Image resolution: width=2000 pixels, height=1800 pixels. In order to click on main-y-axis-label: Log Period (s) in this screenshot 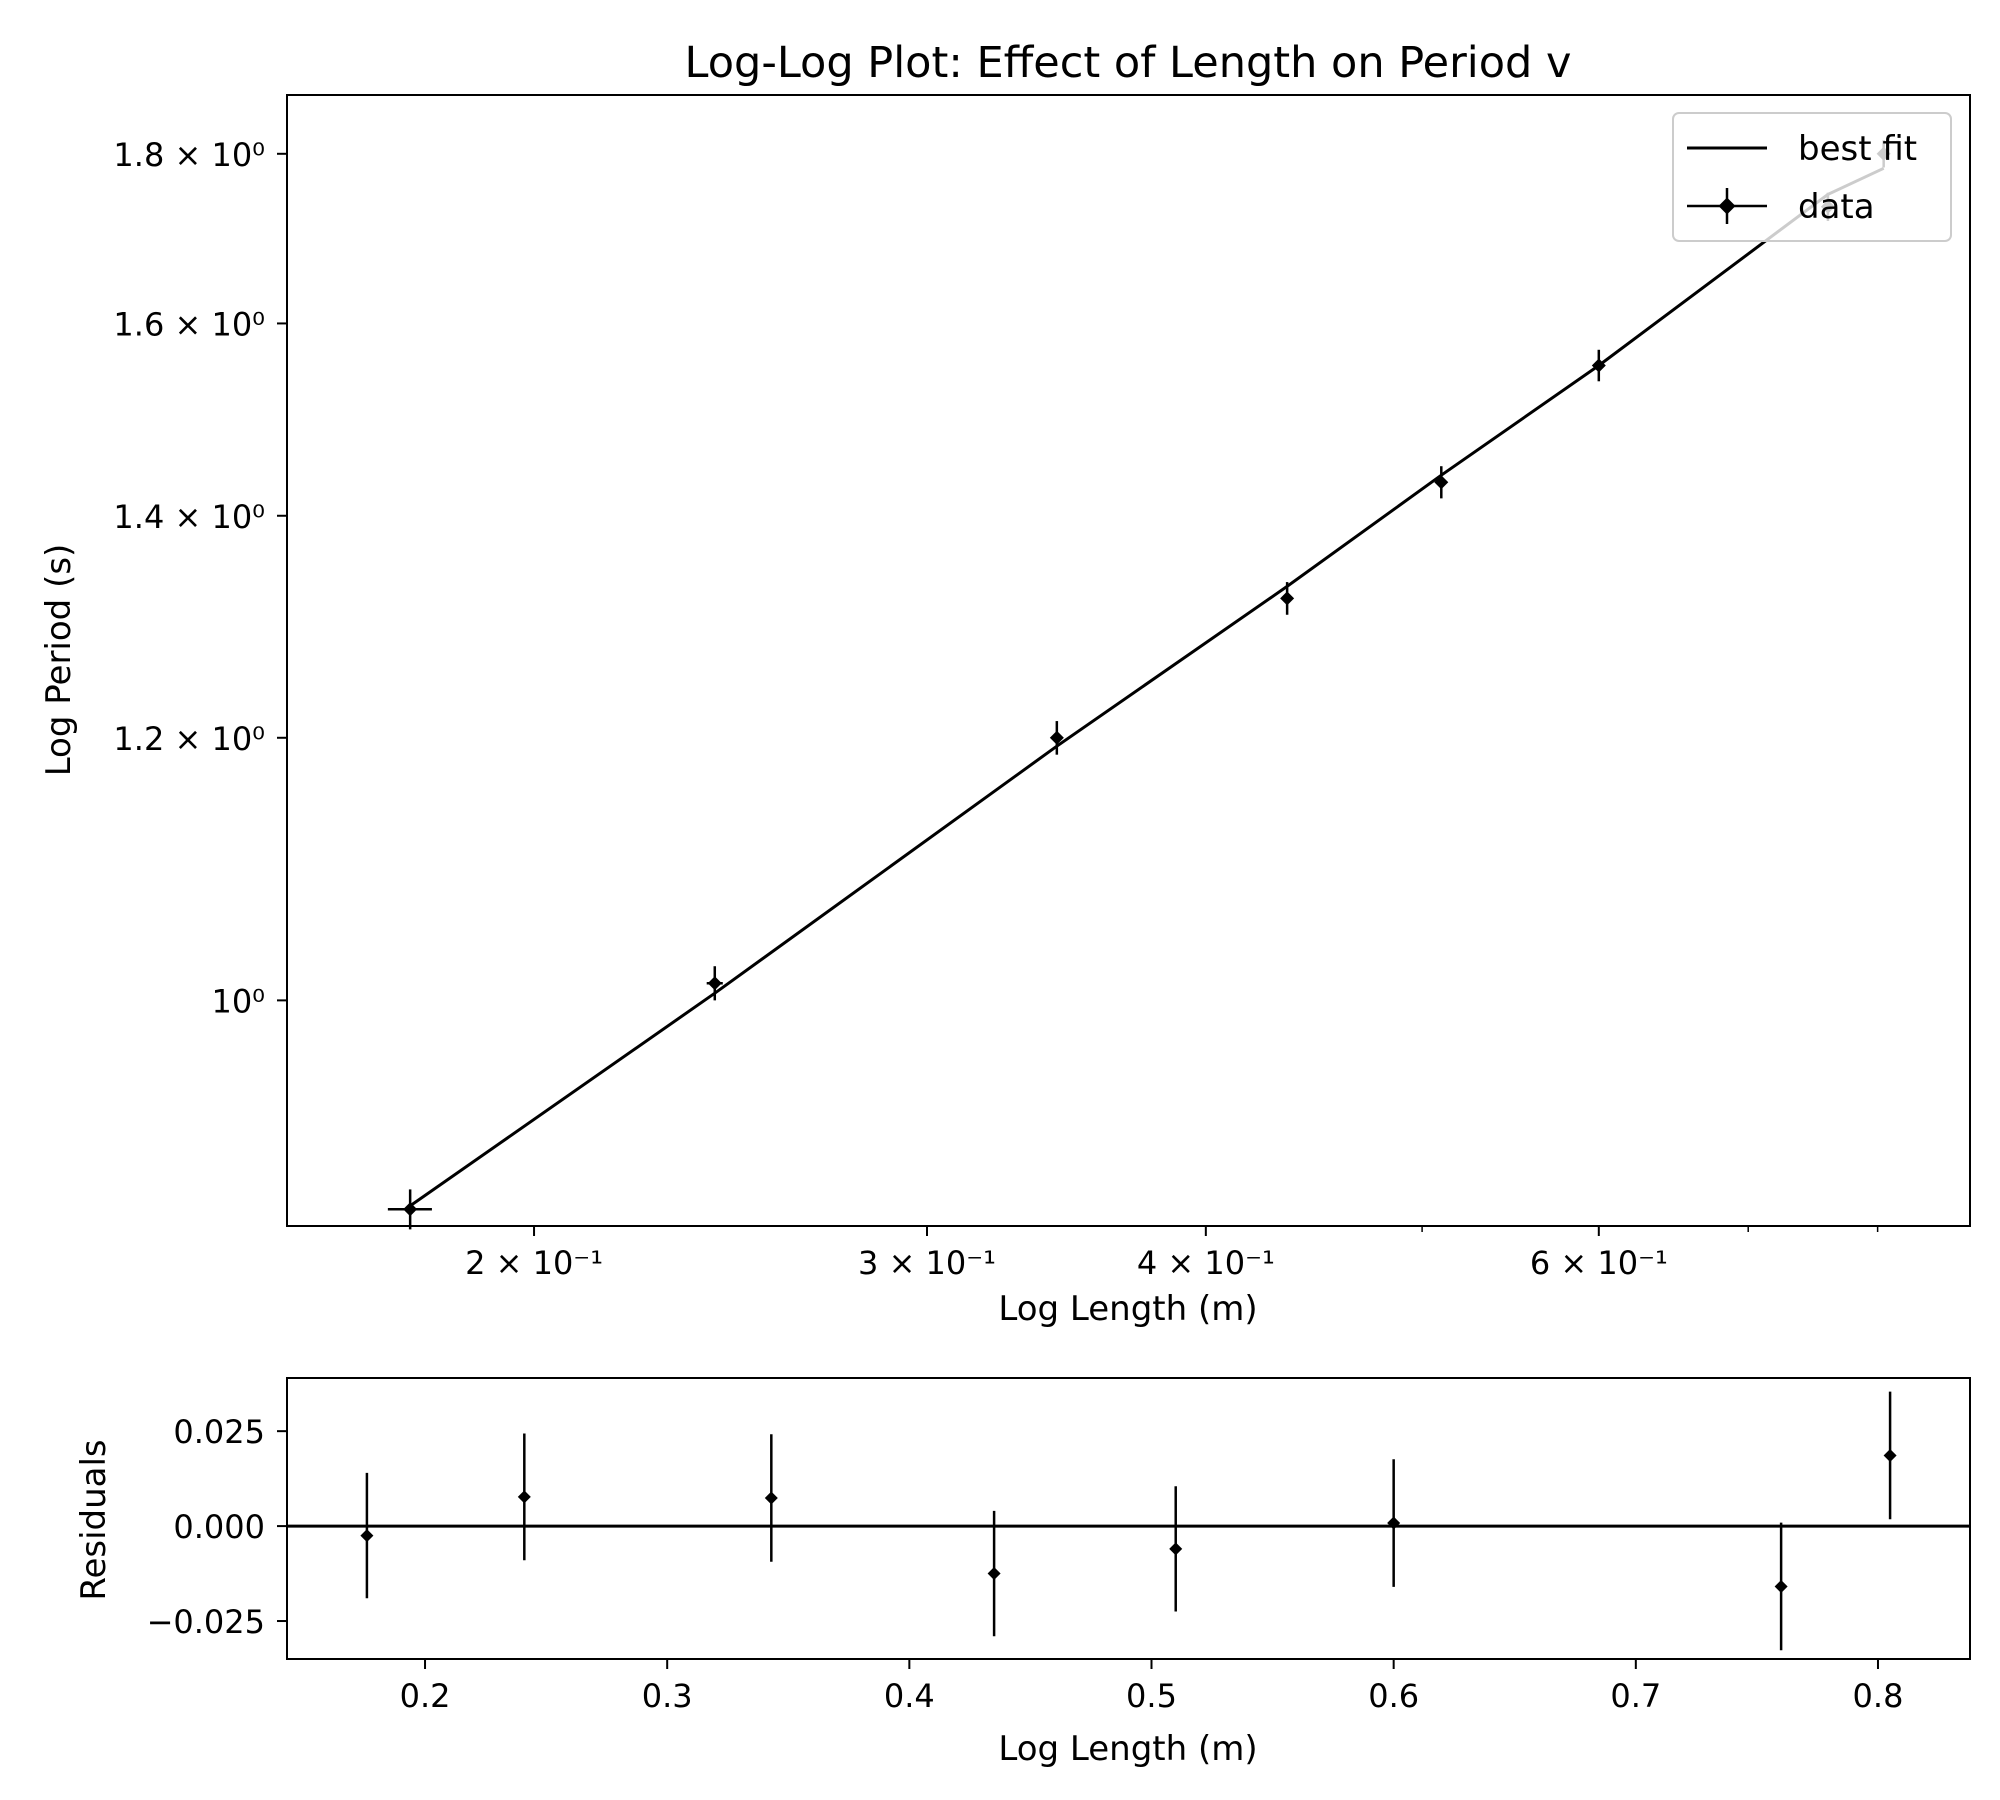, I will do `click(59, 660)`.